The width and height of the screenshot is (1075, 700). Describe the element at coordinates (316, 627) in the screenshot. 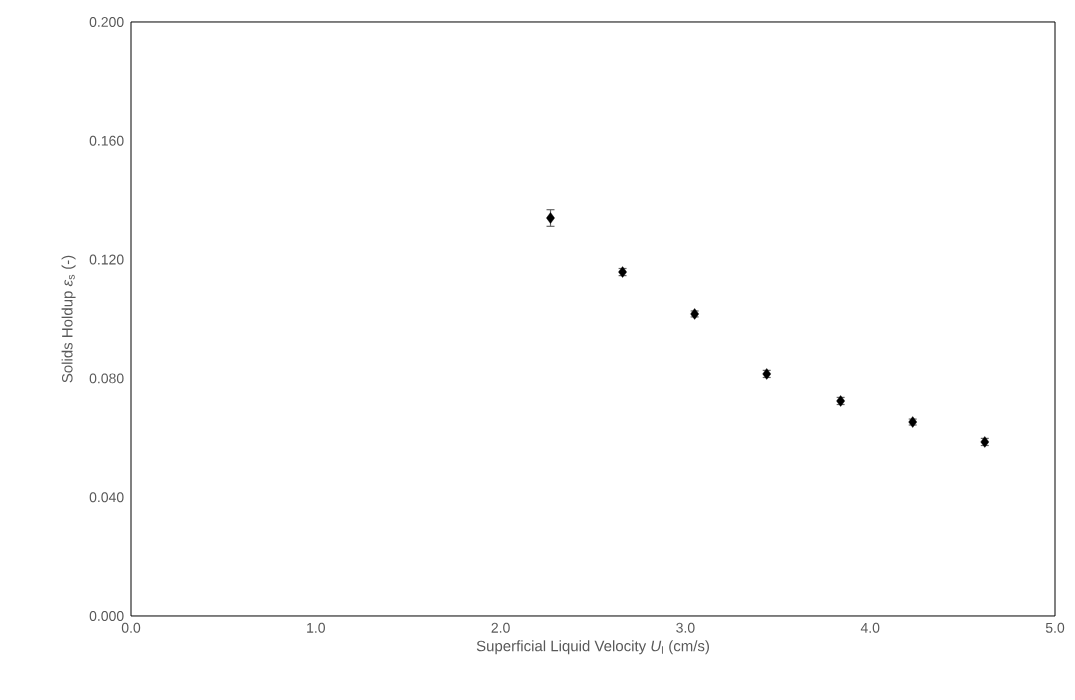

I see `x-tick-label: 1.0` at that location.